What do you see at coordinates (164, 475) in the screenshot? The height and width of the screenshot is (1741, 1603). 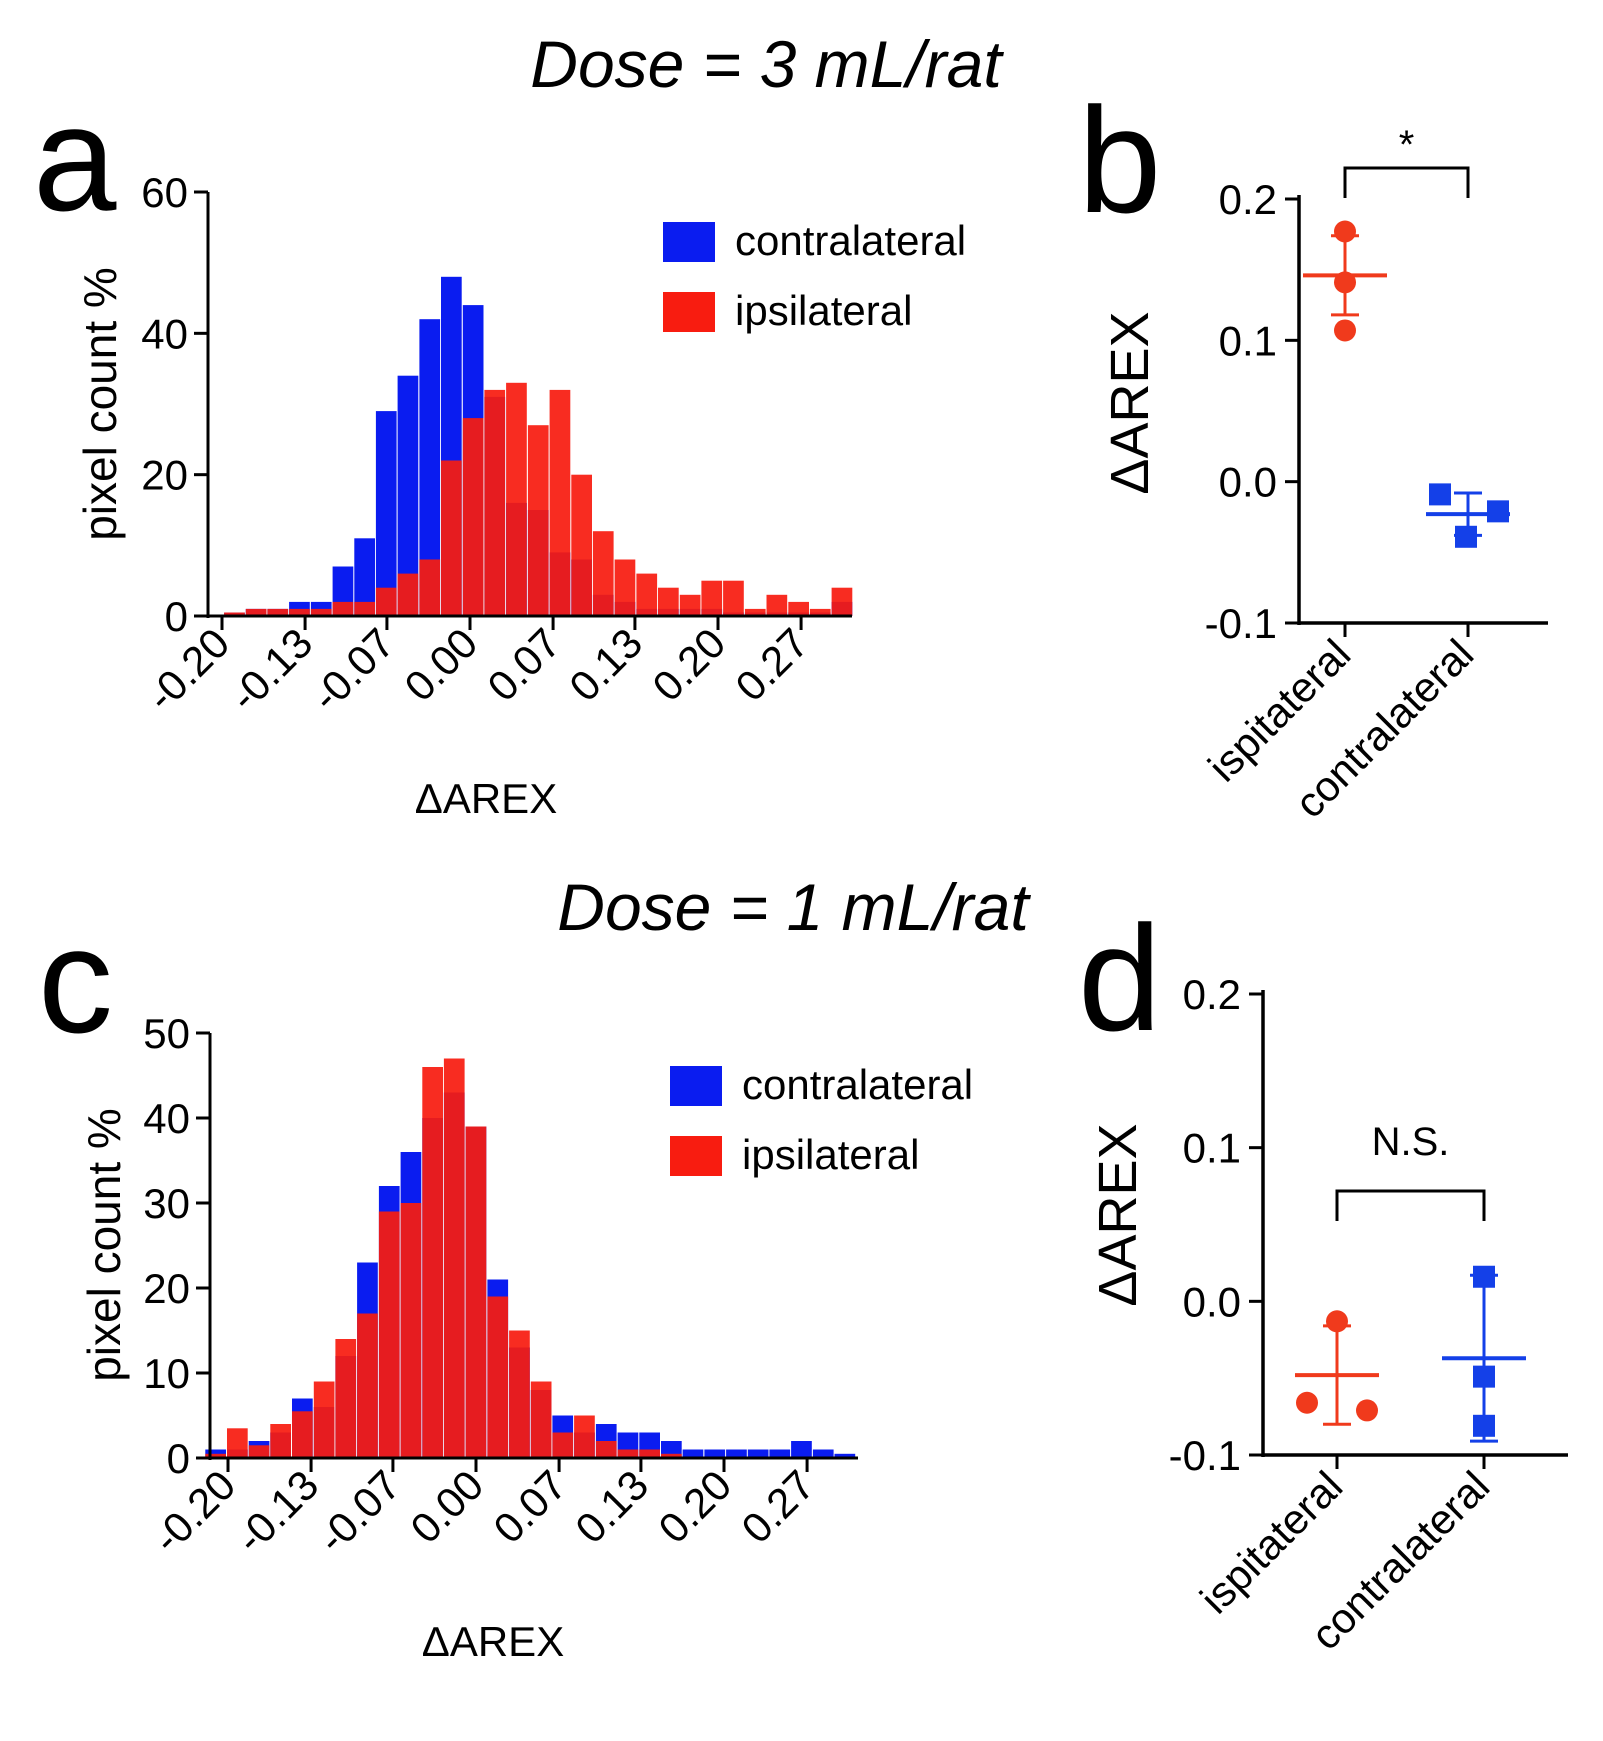 I see `y-tick-label: 20` at bounding box center [164, 475].